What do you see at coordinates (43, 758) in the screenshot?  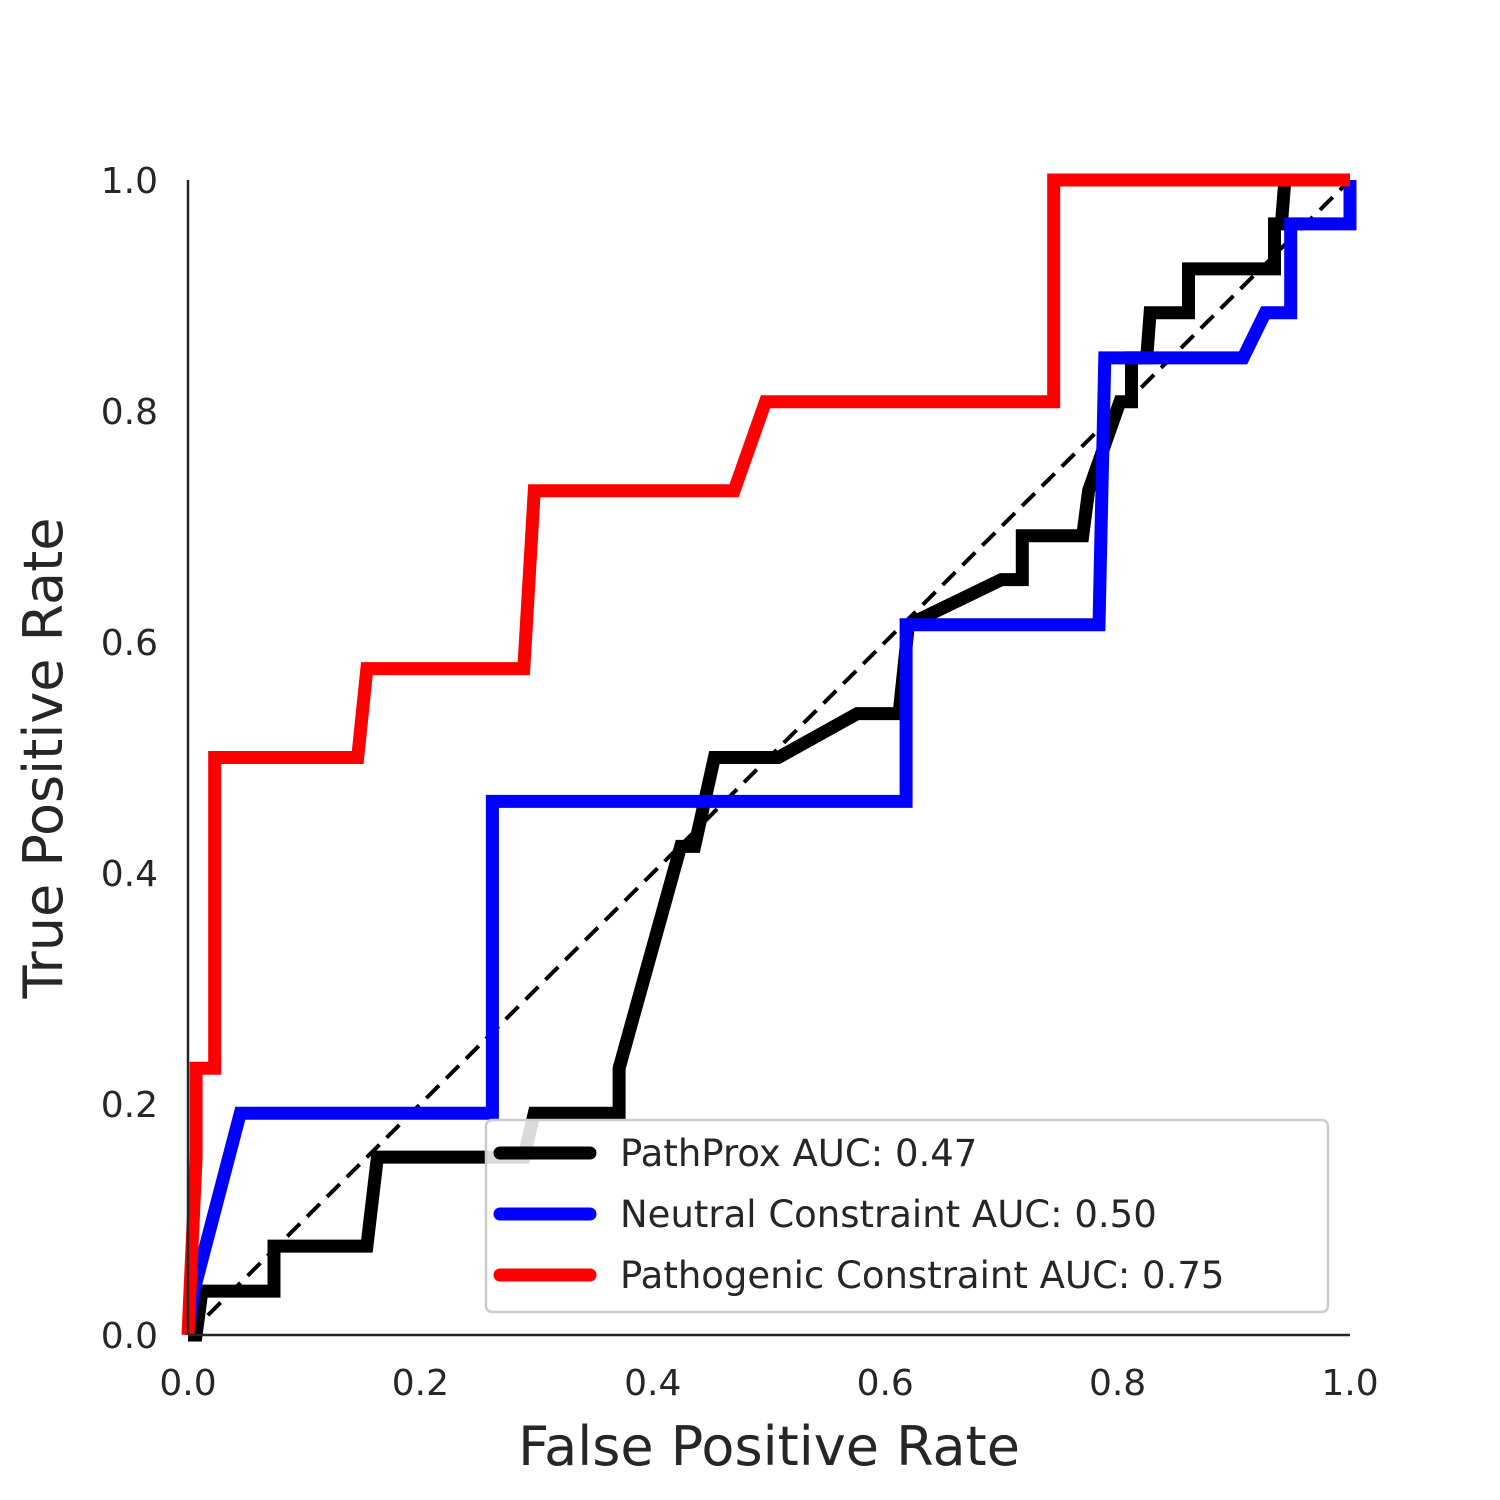 I see `y-axis-label: True Positive Rate` at bounding box center [43, 758].